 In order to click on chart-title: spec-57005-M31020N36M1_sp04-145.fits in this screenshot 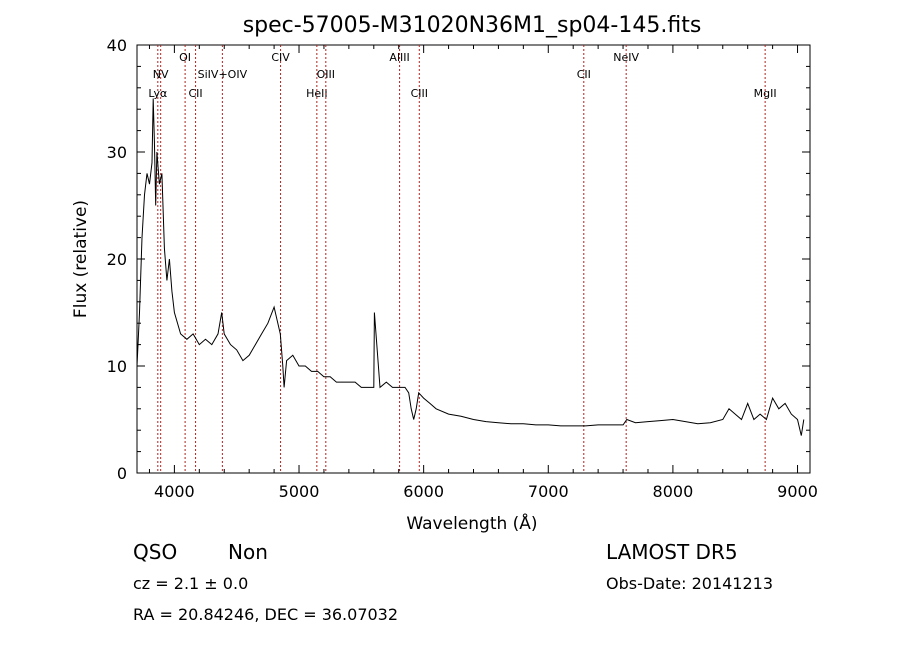, I will do `click(472, 25)`.